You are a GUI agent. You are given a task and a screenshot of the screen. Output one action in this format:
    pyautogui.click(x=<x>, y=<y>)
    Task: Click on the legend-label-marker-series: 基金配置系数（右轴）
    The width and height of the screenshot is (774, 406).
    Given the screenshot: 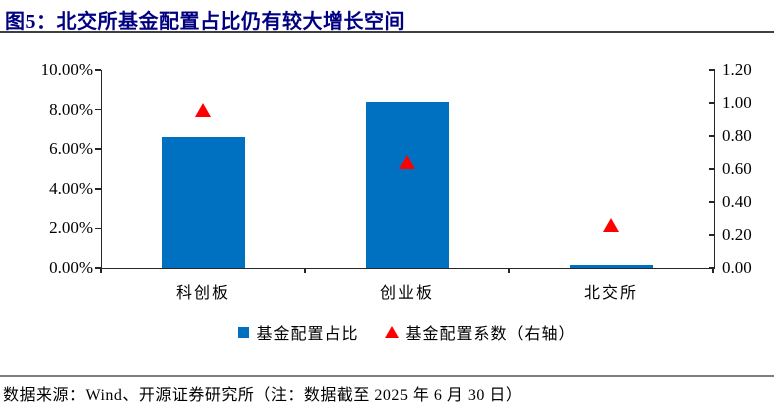 What is the action you would take?
    pyautogui.click(x=490, y=334)
    